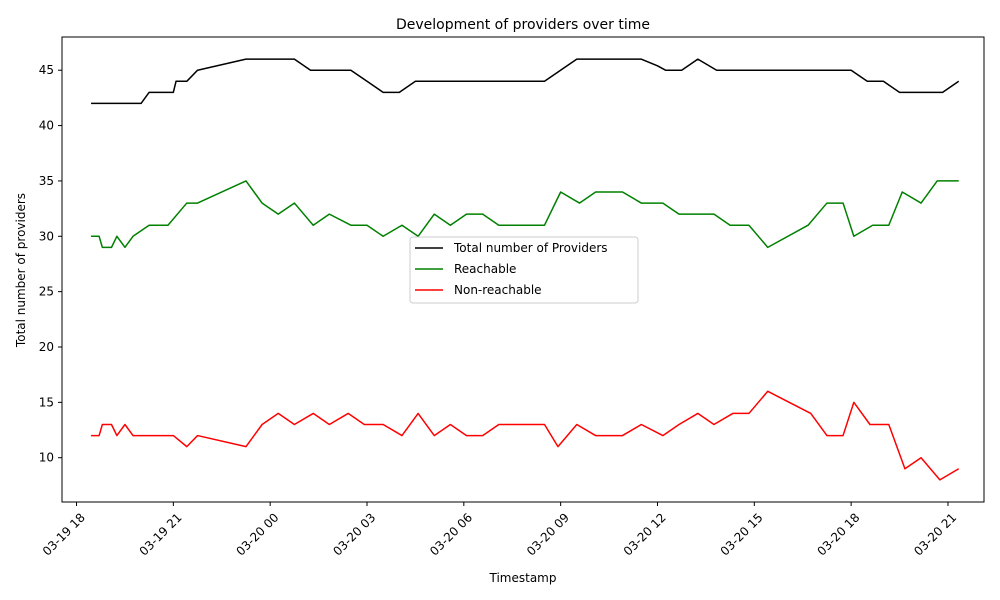  I want to click on y-tick-label: 35, so click(46, 181).